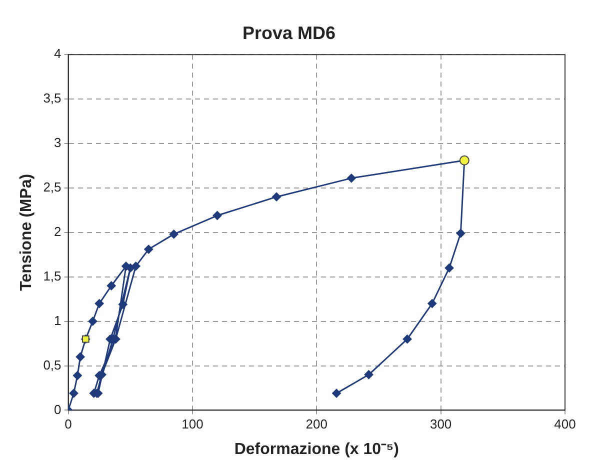  What do you see at coordinates (317, 424) in the screenshot?
I see `x-tick-label: 200` at bounding box center [317, 424].